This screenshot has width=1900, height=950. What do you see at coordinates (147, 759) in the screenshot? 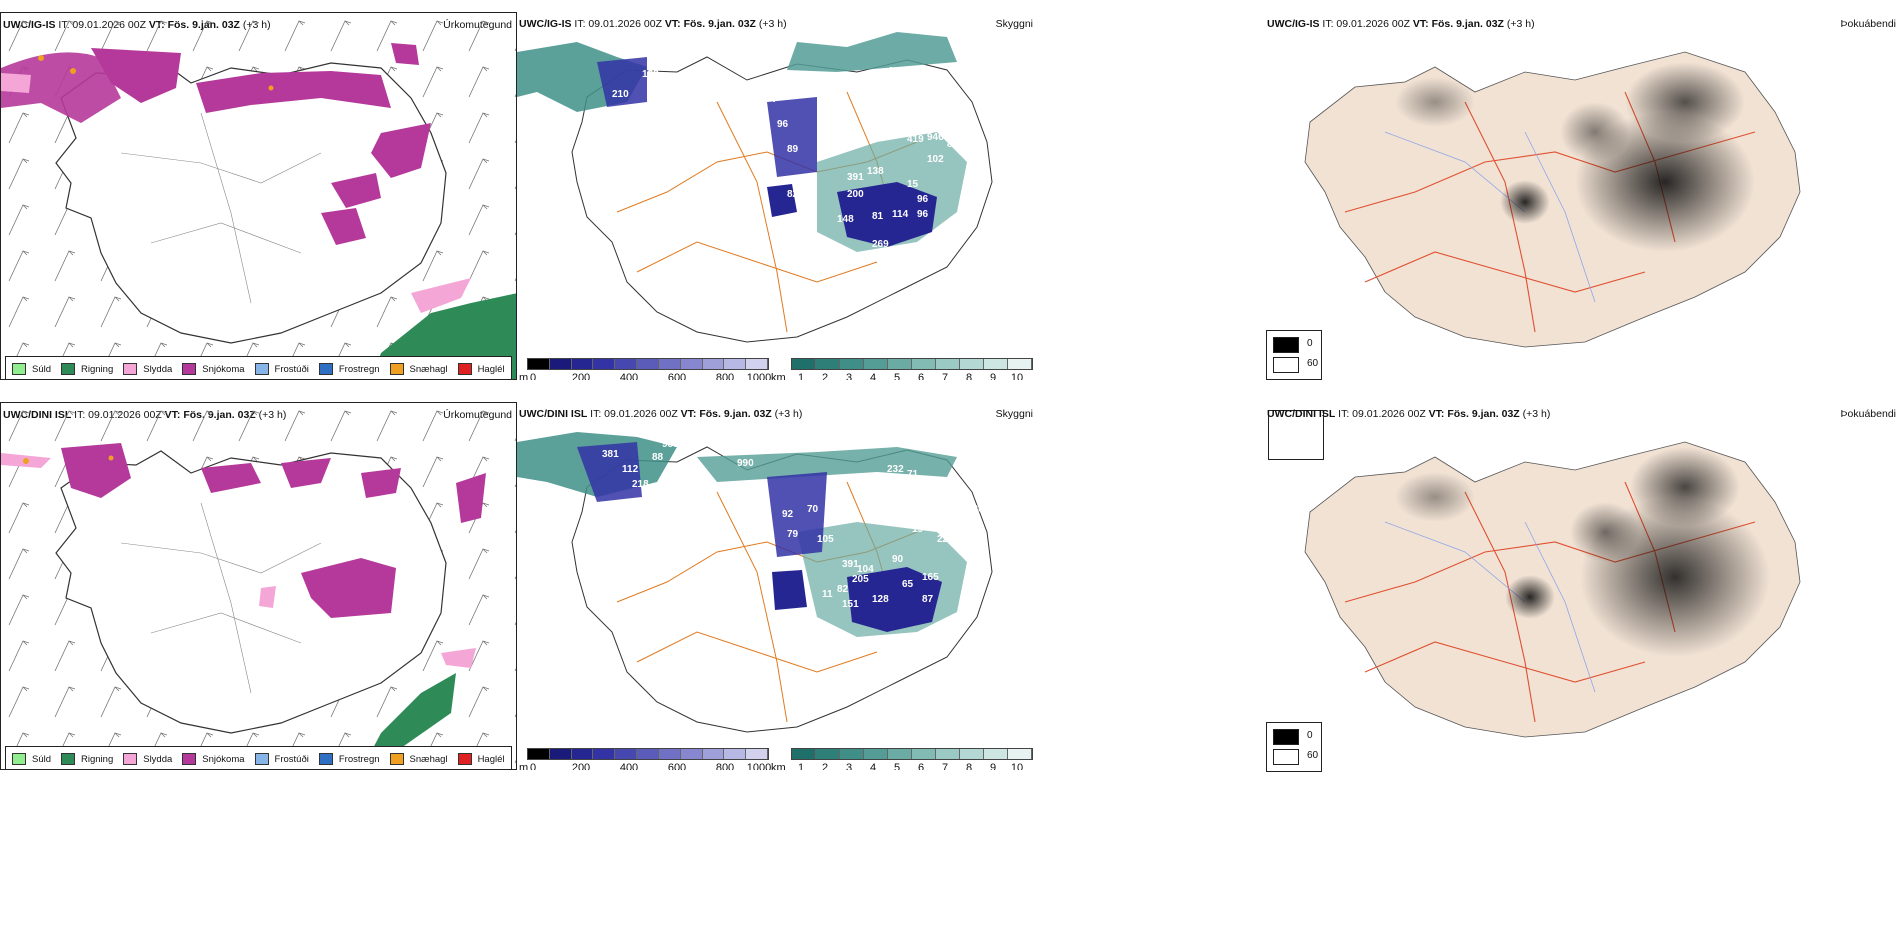
I see `legend-item: Slydda` at bounding box center [147, 759].